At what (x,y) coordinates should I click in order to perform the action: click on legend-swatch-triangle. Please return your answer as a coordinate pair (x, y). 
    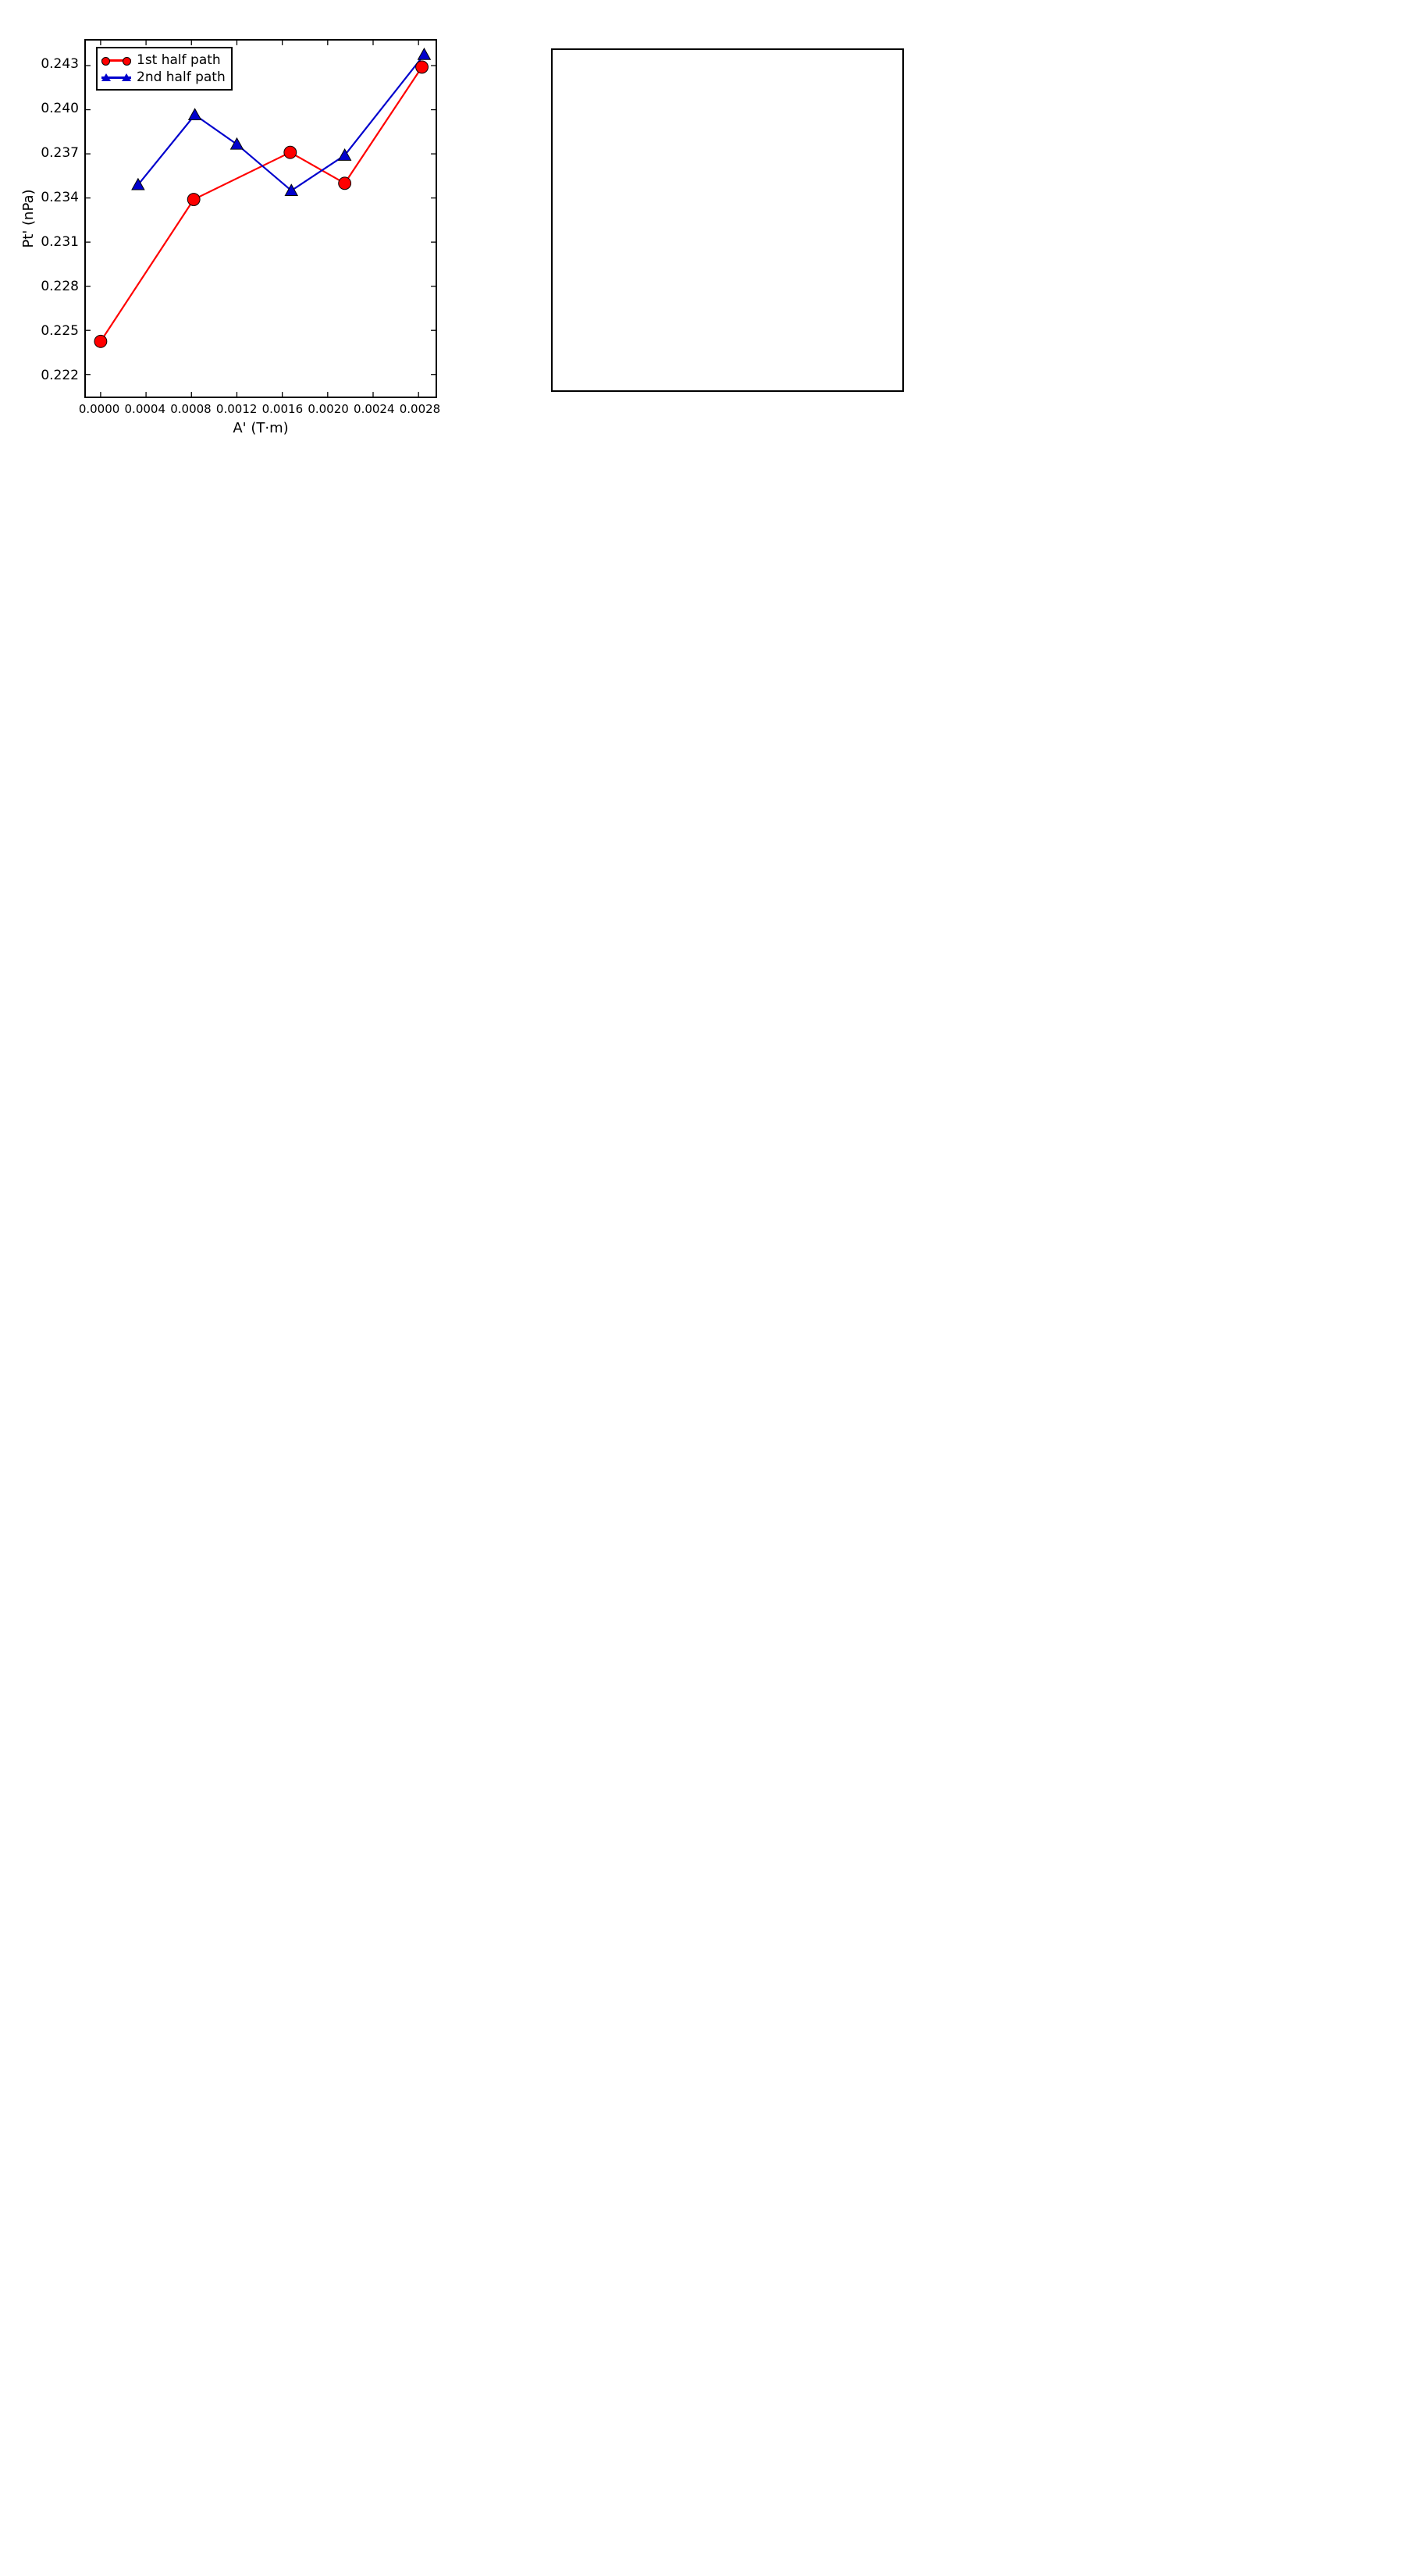
    Looking at the image, I should click on (116, 77).